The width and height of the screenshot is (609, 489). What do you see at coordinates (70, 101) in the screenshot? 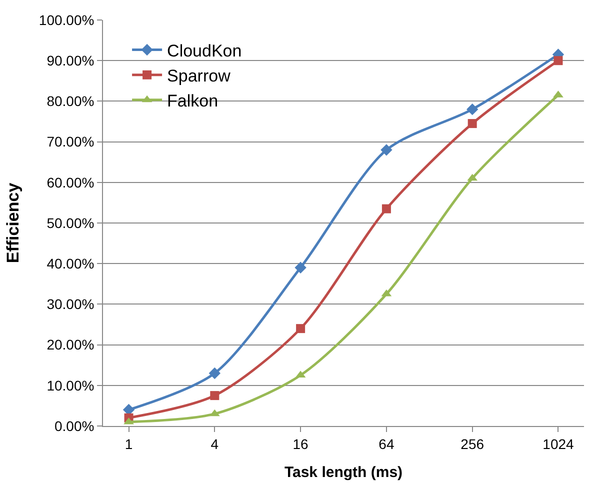
I see `y-tick-label: 80.00%` at bounding box center [70, 101].